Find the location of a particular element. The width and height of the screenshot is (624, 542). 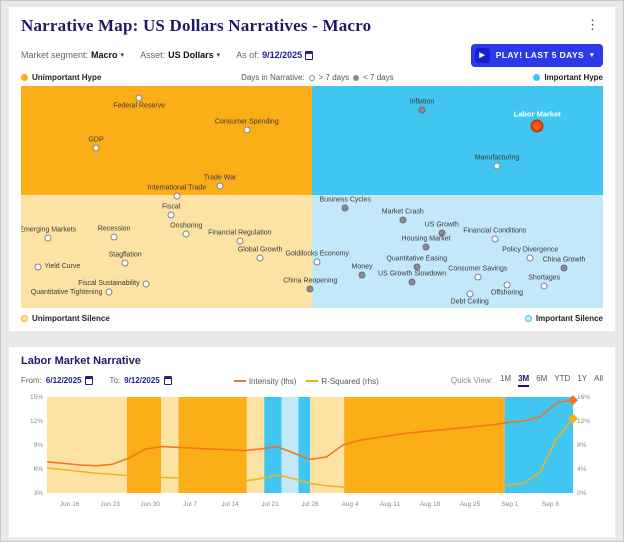

narrative-point-fiscal-sustainability: Fiscal Sustainability is located at coordinates (114, 284).